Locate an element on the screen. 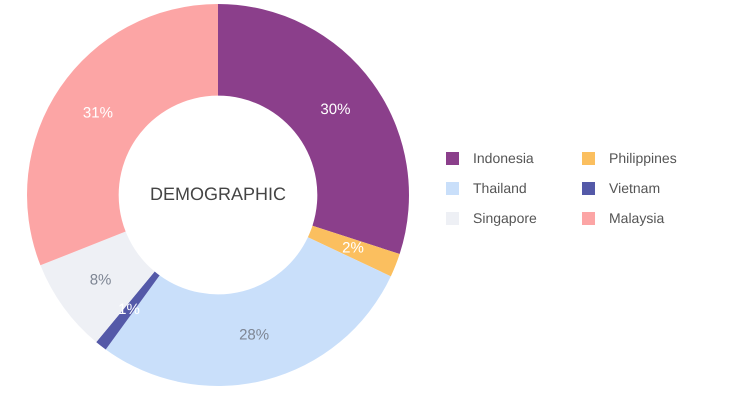 Image resolution: width=750 pixels, height=399 pixels. legend-label: Singapore is located at coordinates (505, 218).